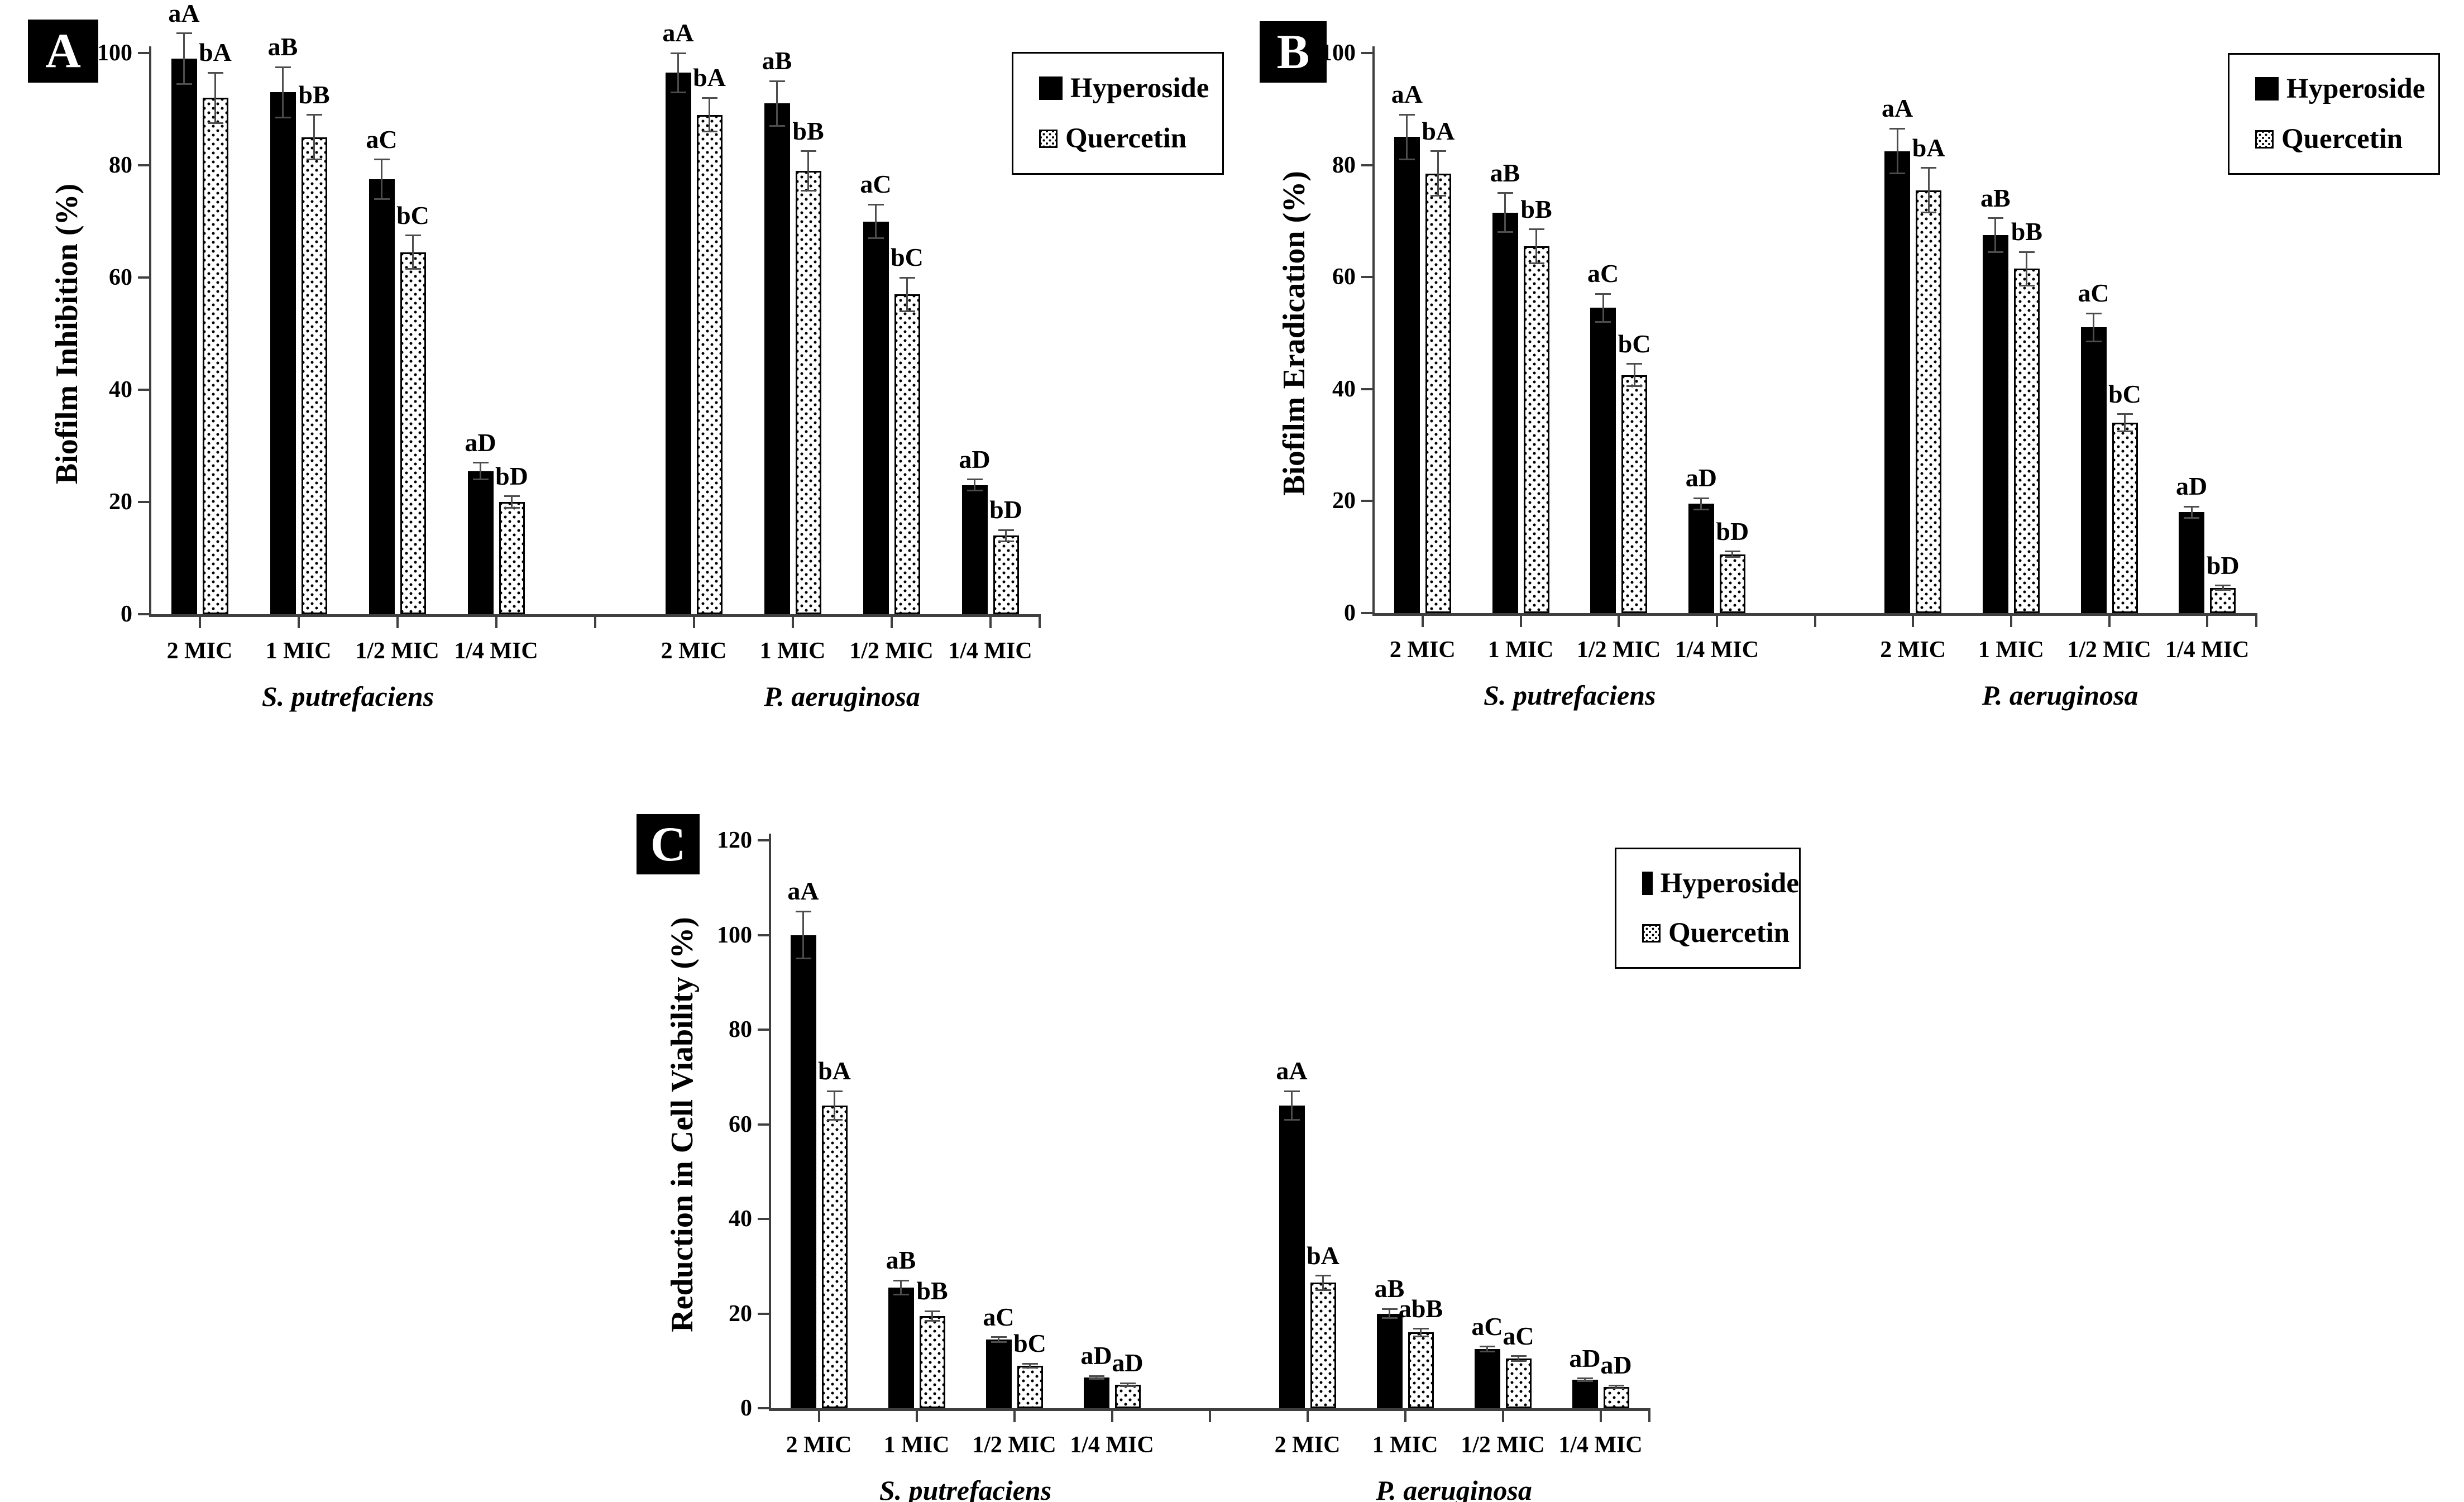 Image resolution: width=2464 pixels, height=1502 pixels. Describe the element at coordinates (2011, 650) in the screenshot. I see `x-tick-label: 1 MIC` at that location.